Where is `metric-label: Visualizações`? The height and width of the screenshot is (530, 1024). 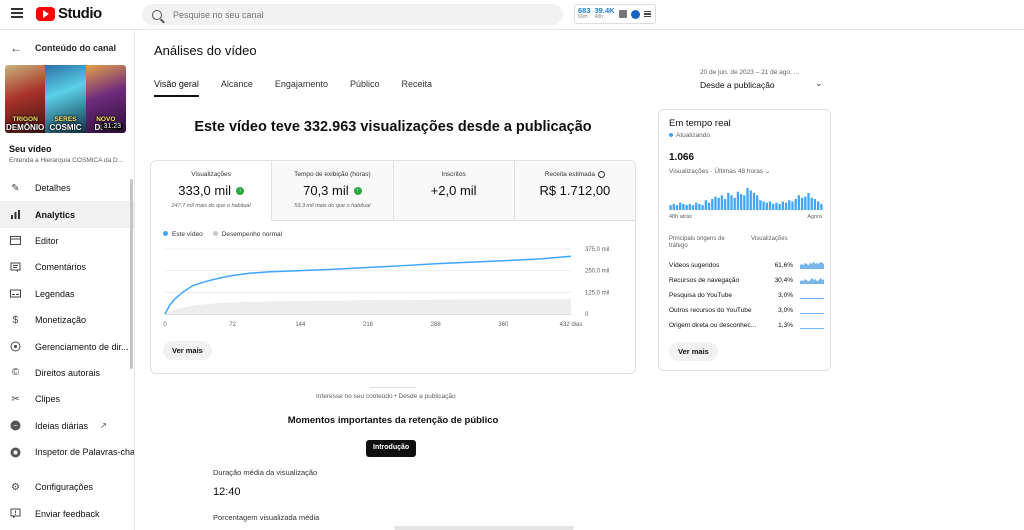
metric-label: Visualizações is located at coordinates (211, 174).